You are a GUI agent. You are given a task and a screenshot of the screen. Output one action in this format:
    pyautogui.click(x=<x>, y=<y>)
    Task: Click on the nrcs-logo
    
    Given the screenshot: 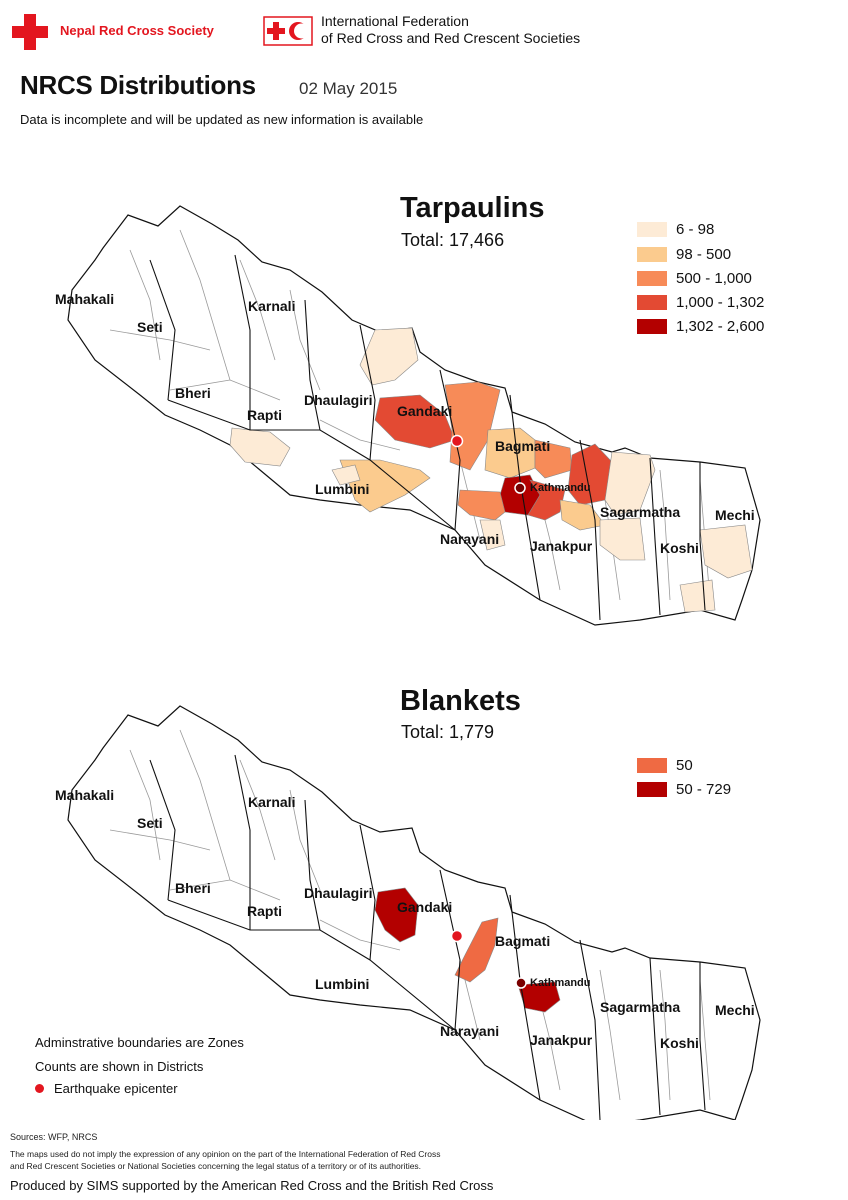 What is the action you would take?
    pyautogui.click(x=30, y=32)
    